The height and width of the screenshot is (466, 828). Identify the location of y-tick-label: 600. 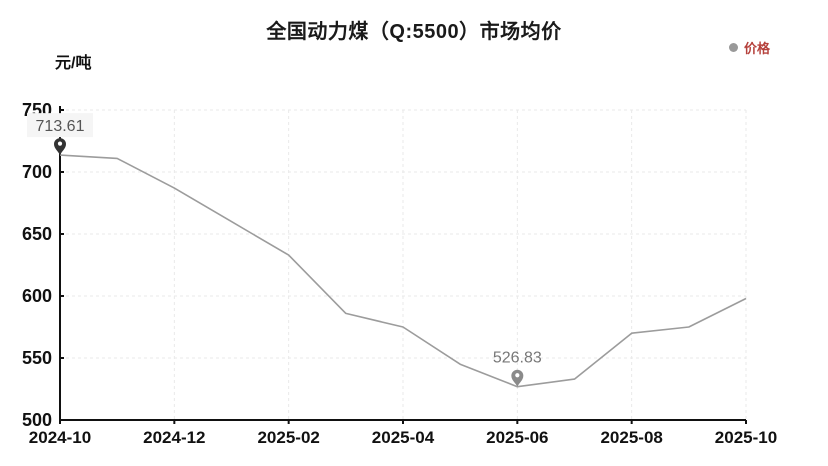
(37, 296).